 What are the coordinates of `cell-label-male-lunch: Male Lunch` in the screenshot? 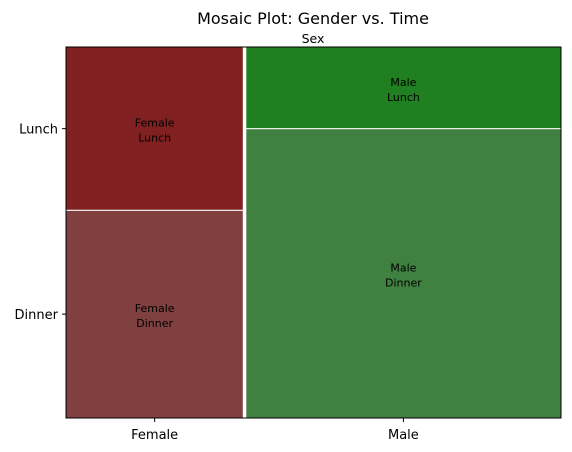 It's located at (403, 90).